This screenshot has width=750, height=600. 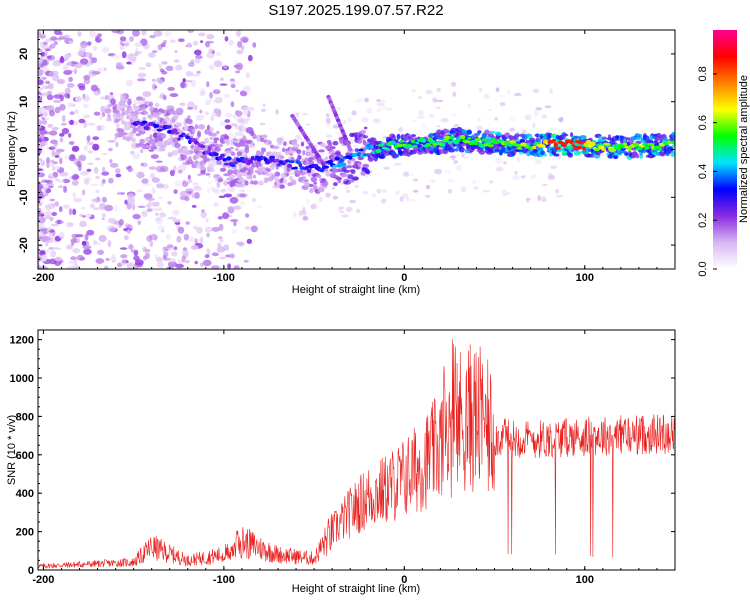 What do you see at coordinates (355, 10) in the screenshot?
I see `chart-title: S197.2025.199.07.57.R22` at bounding box center [355, 10].